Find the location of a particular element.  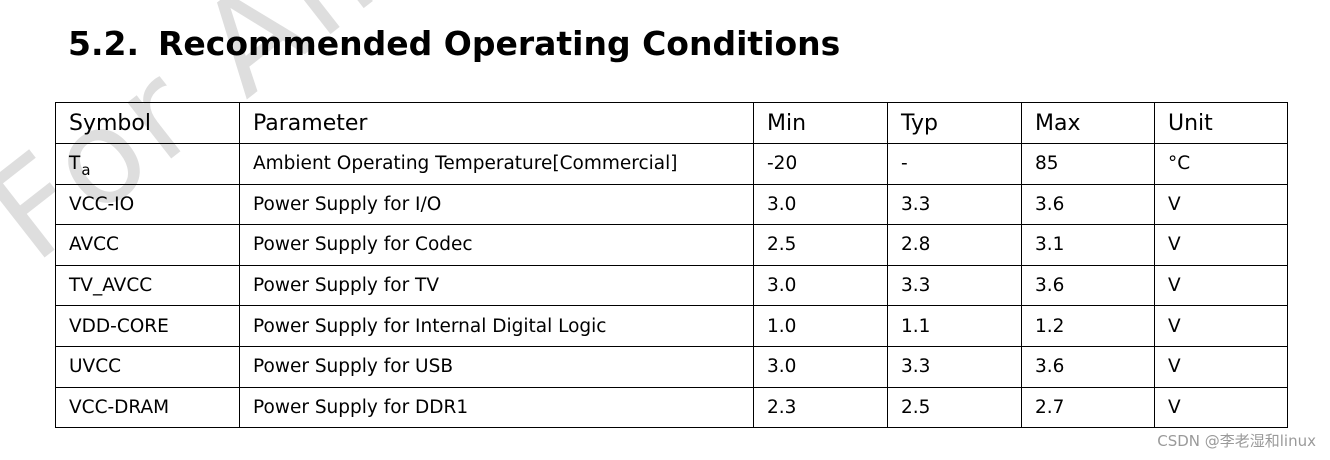

symbol-base: T is located at coordinates (75, 164).